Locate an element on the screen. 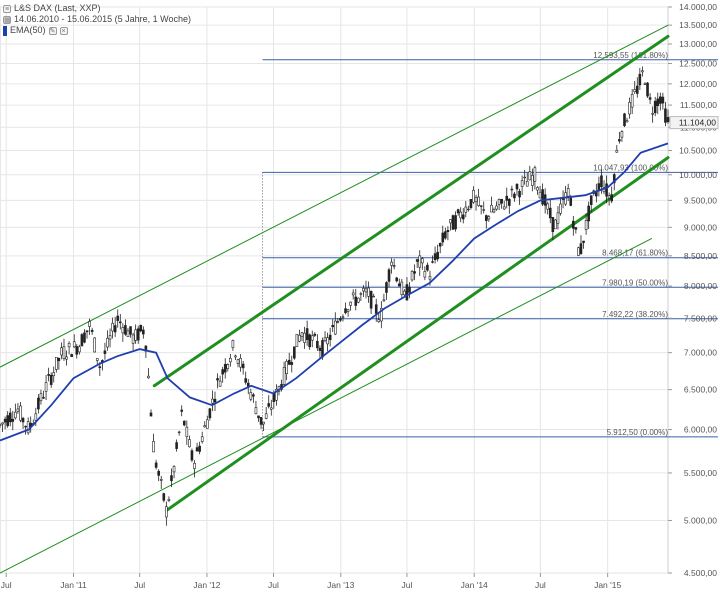 The height and width of the screenshot is (600, 720). settings-icon: ≡ is located at coordinates (7, 8).